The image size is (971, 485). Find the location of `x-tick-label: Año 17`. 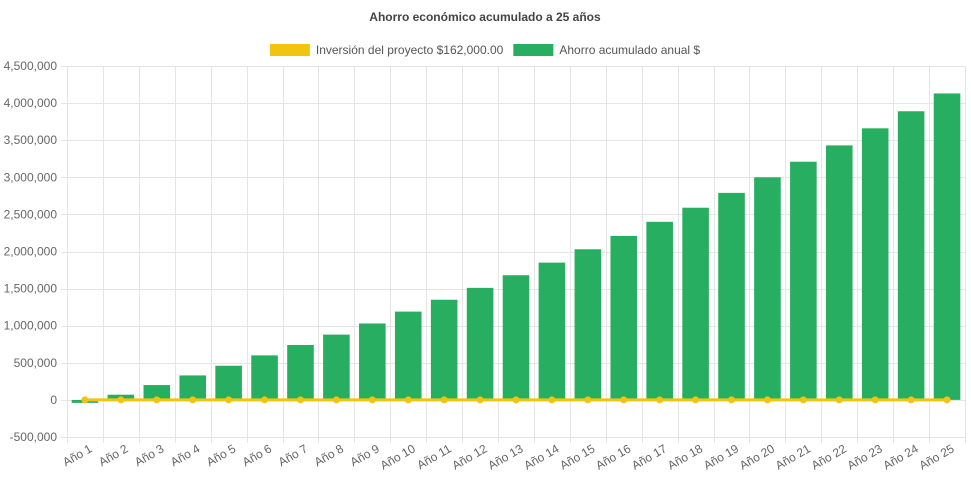

x-tick-label: Año 17 is located at coordinates (649, 456).